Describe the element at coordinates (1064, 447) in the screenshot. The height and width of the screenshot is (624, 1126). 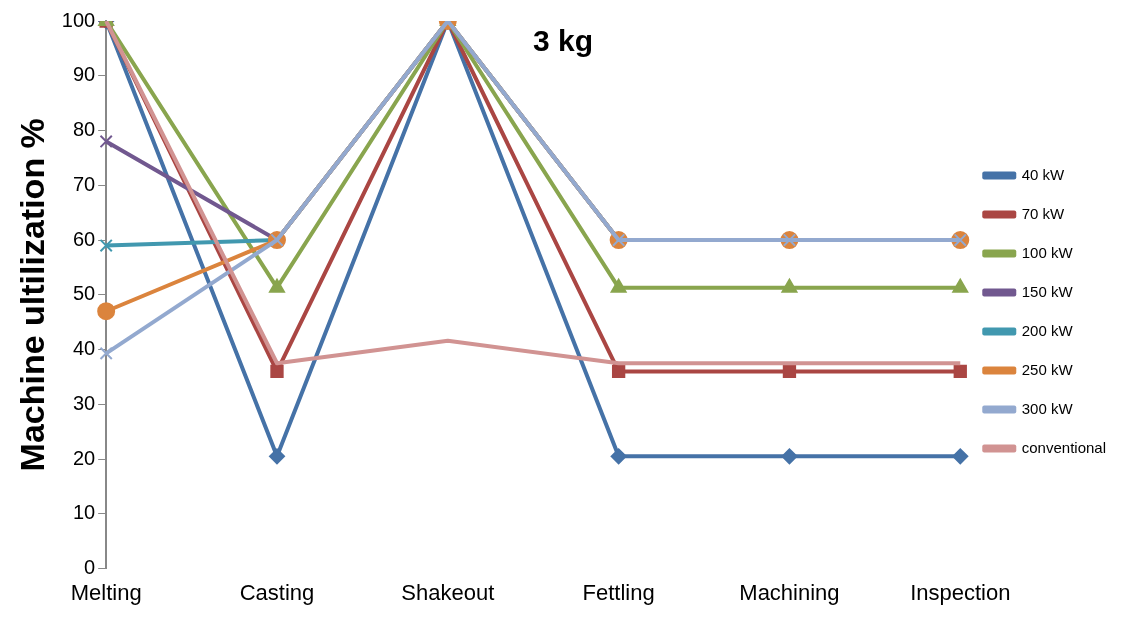
I see `legend-label: conventional` at that location.